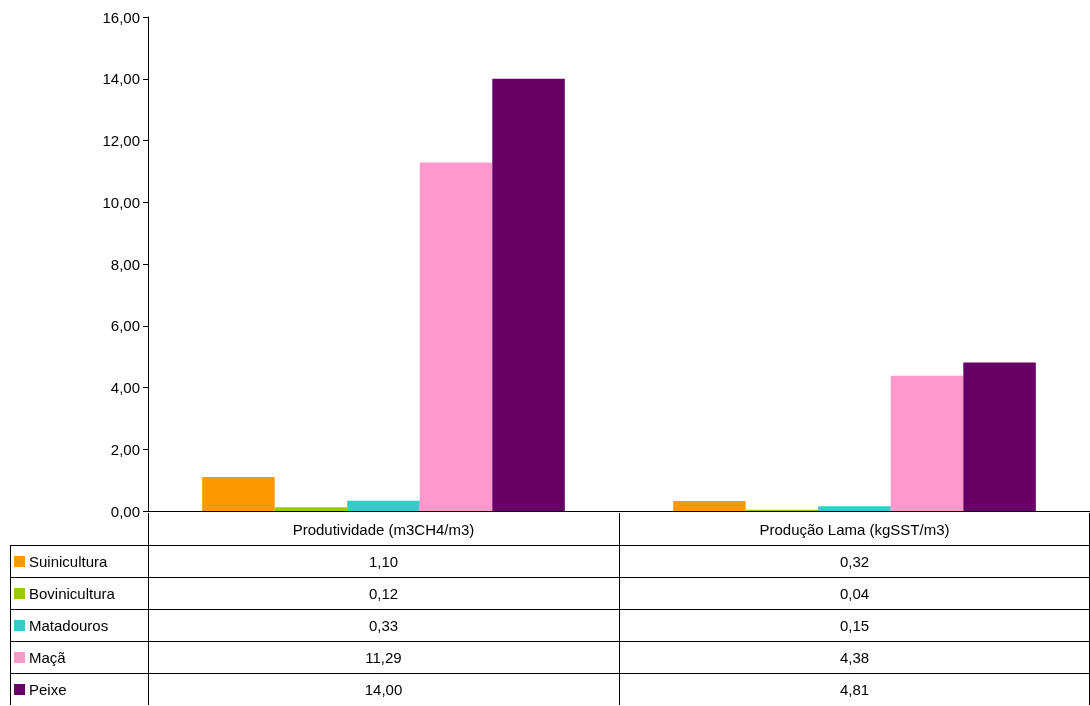 The image size is (1090, 706). I want to click on data-label: 11,29, so click(383, 657).